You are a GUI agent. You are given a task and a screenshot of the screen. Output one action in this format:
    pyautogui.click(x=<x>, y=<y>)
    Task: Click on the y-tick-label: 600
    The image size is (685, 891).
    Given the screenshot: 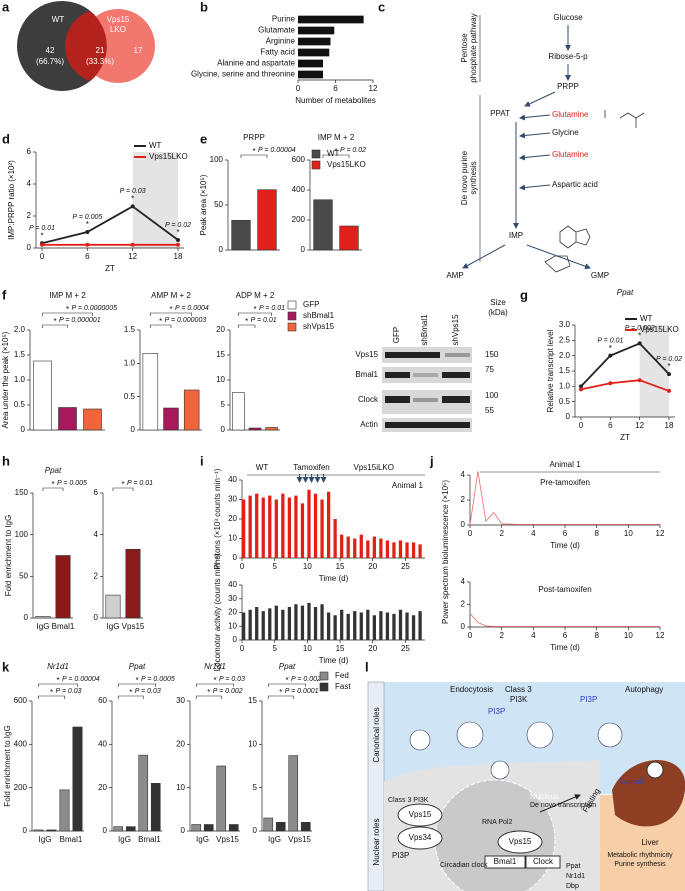 What is the action you would take?
    pyautogui.click(x=299, y=159)
    